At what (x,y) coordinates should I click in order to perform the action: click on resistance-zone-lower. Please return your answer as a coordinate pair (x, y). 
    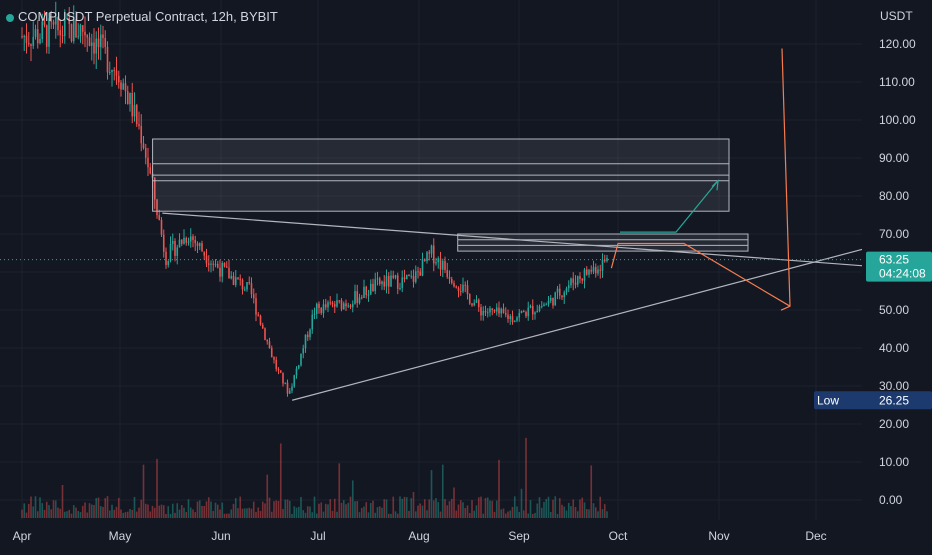
    Looking at the image, I should click on (603, 242).